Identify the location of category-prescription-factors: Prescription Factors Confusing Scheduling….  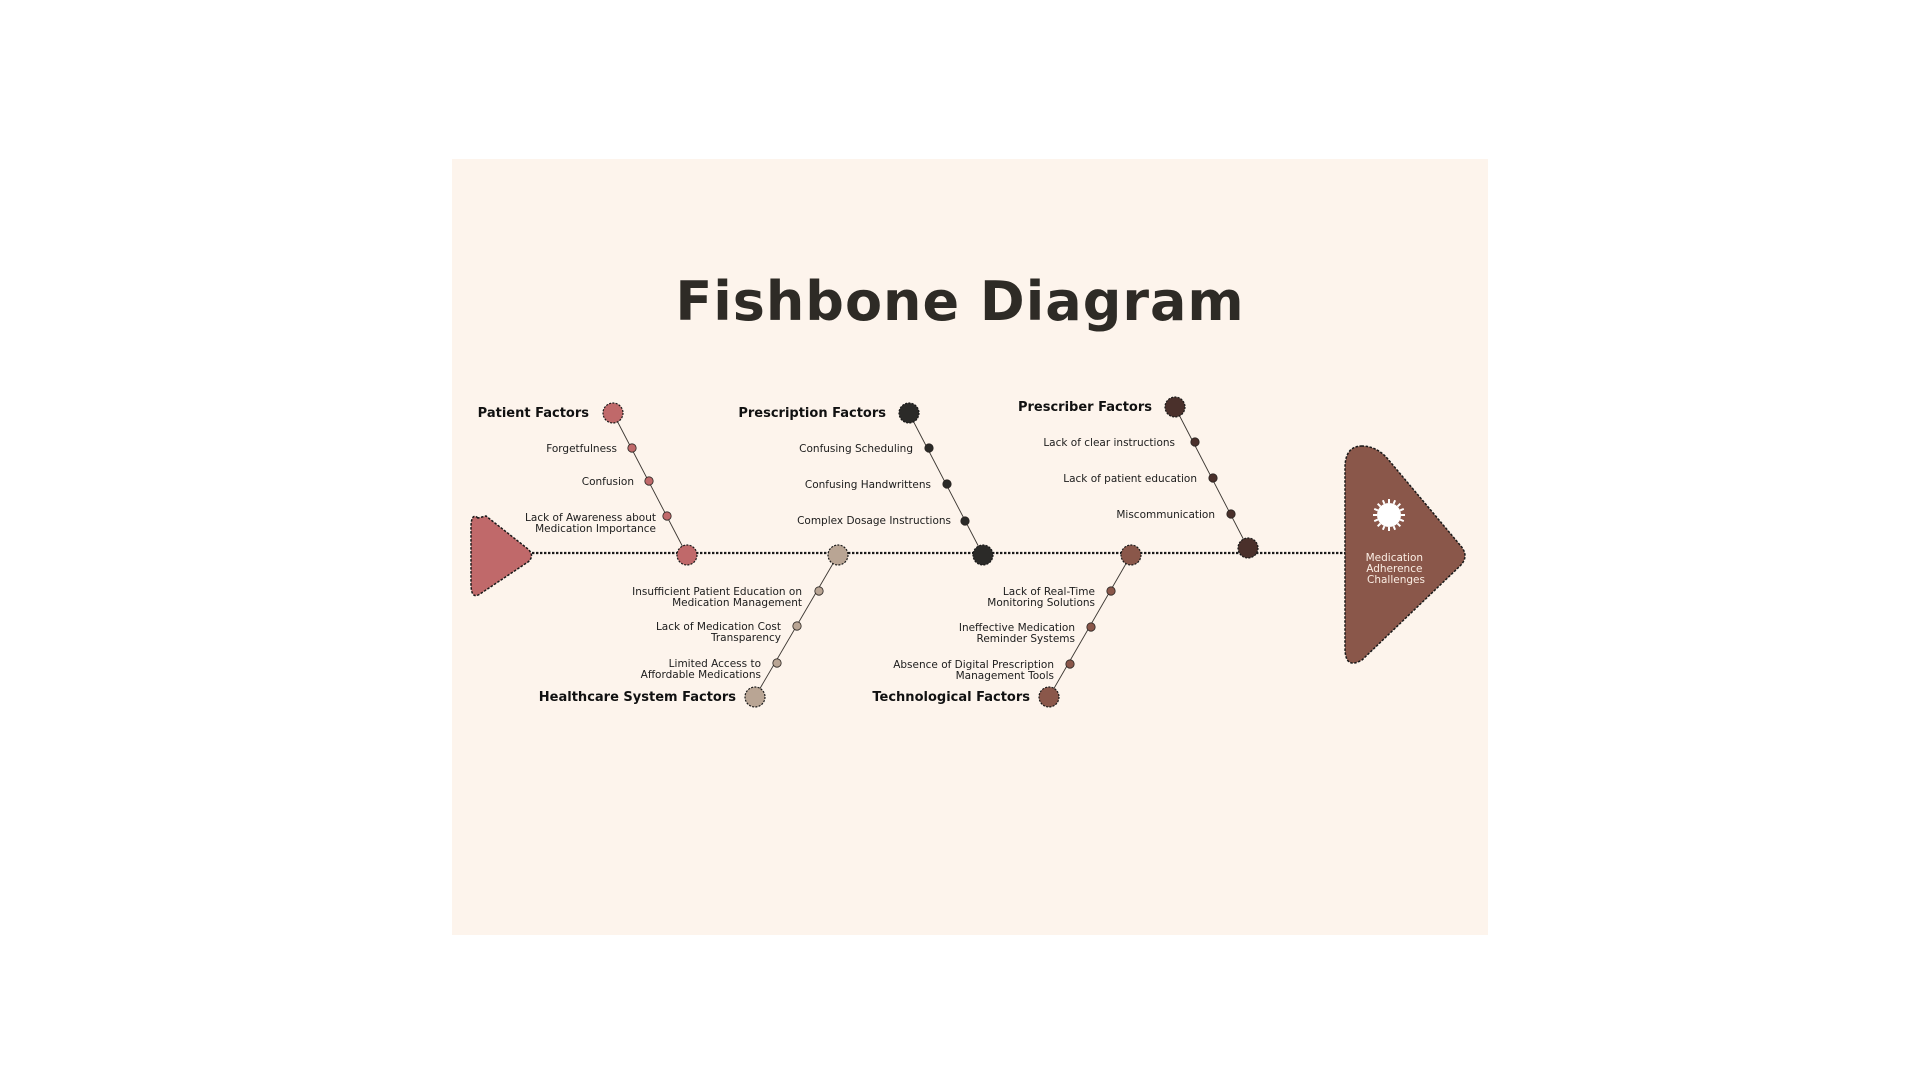
(866, 484).